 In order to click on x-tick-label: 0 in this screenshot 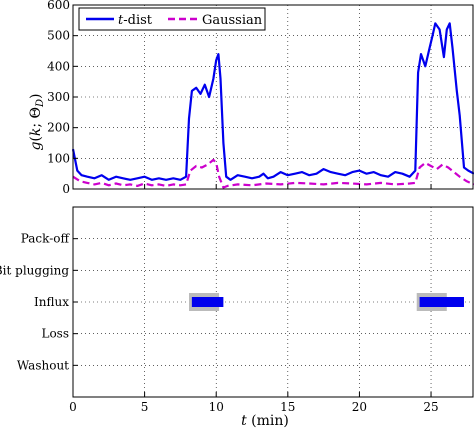, I will do `click(73, 407)`.